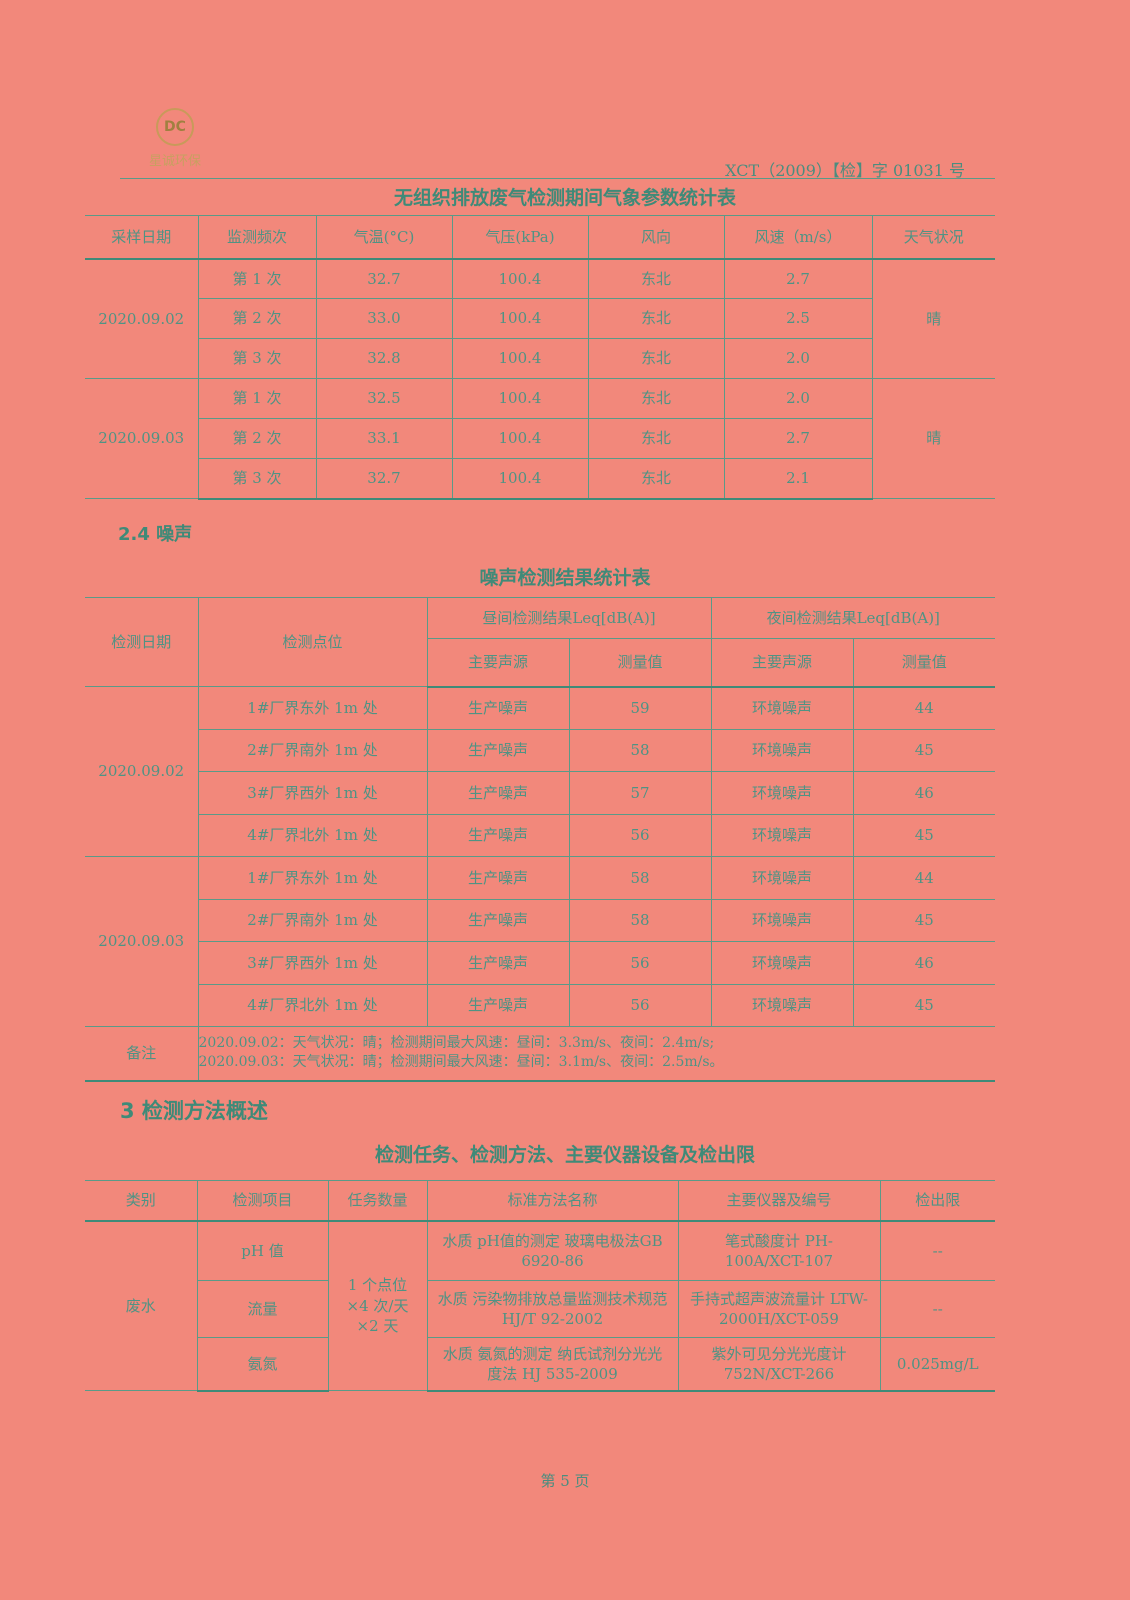 The image size is (1130, 1600). I want to click on method-cell: 水质 污染物排放总量监测技术规范 HJ/T 92-2002, so click(552, 1309).